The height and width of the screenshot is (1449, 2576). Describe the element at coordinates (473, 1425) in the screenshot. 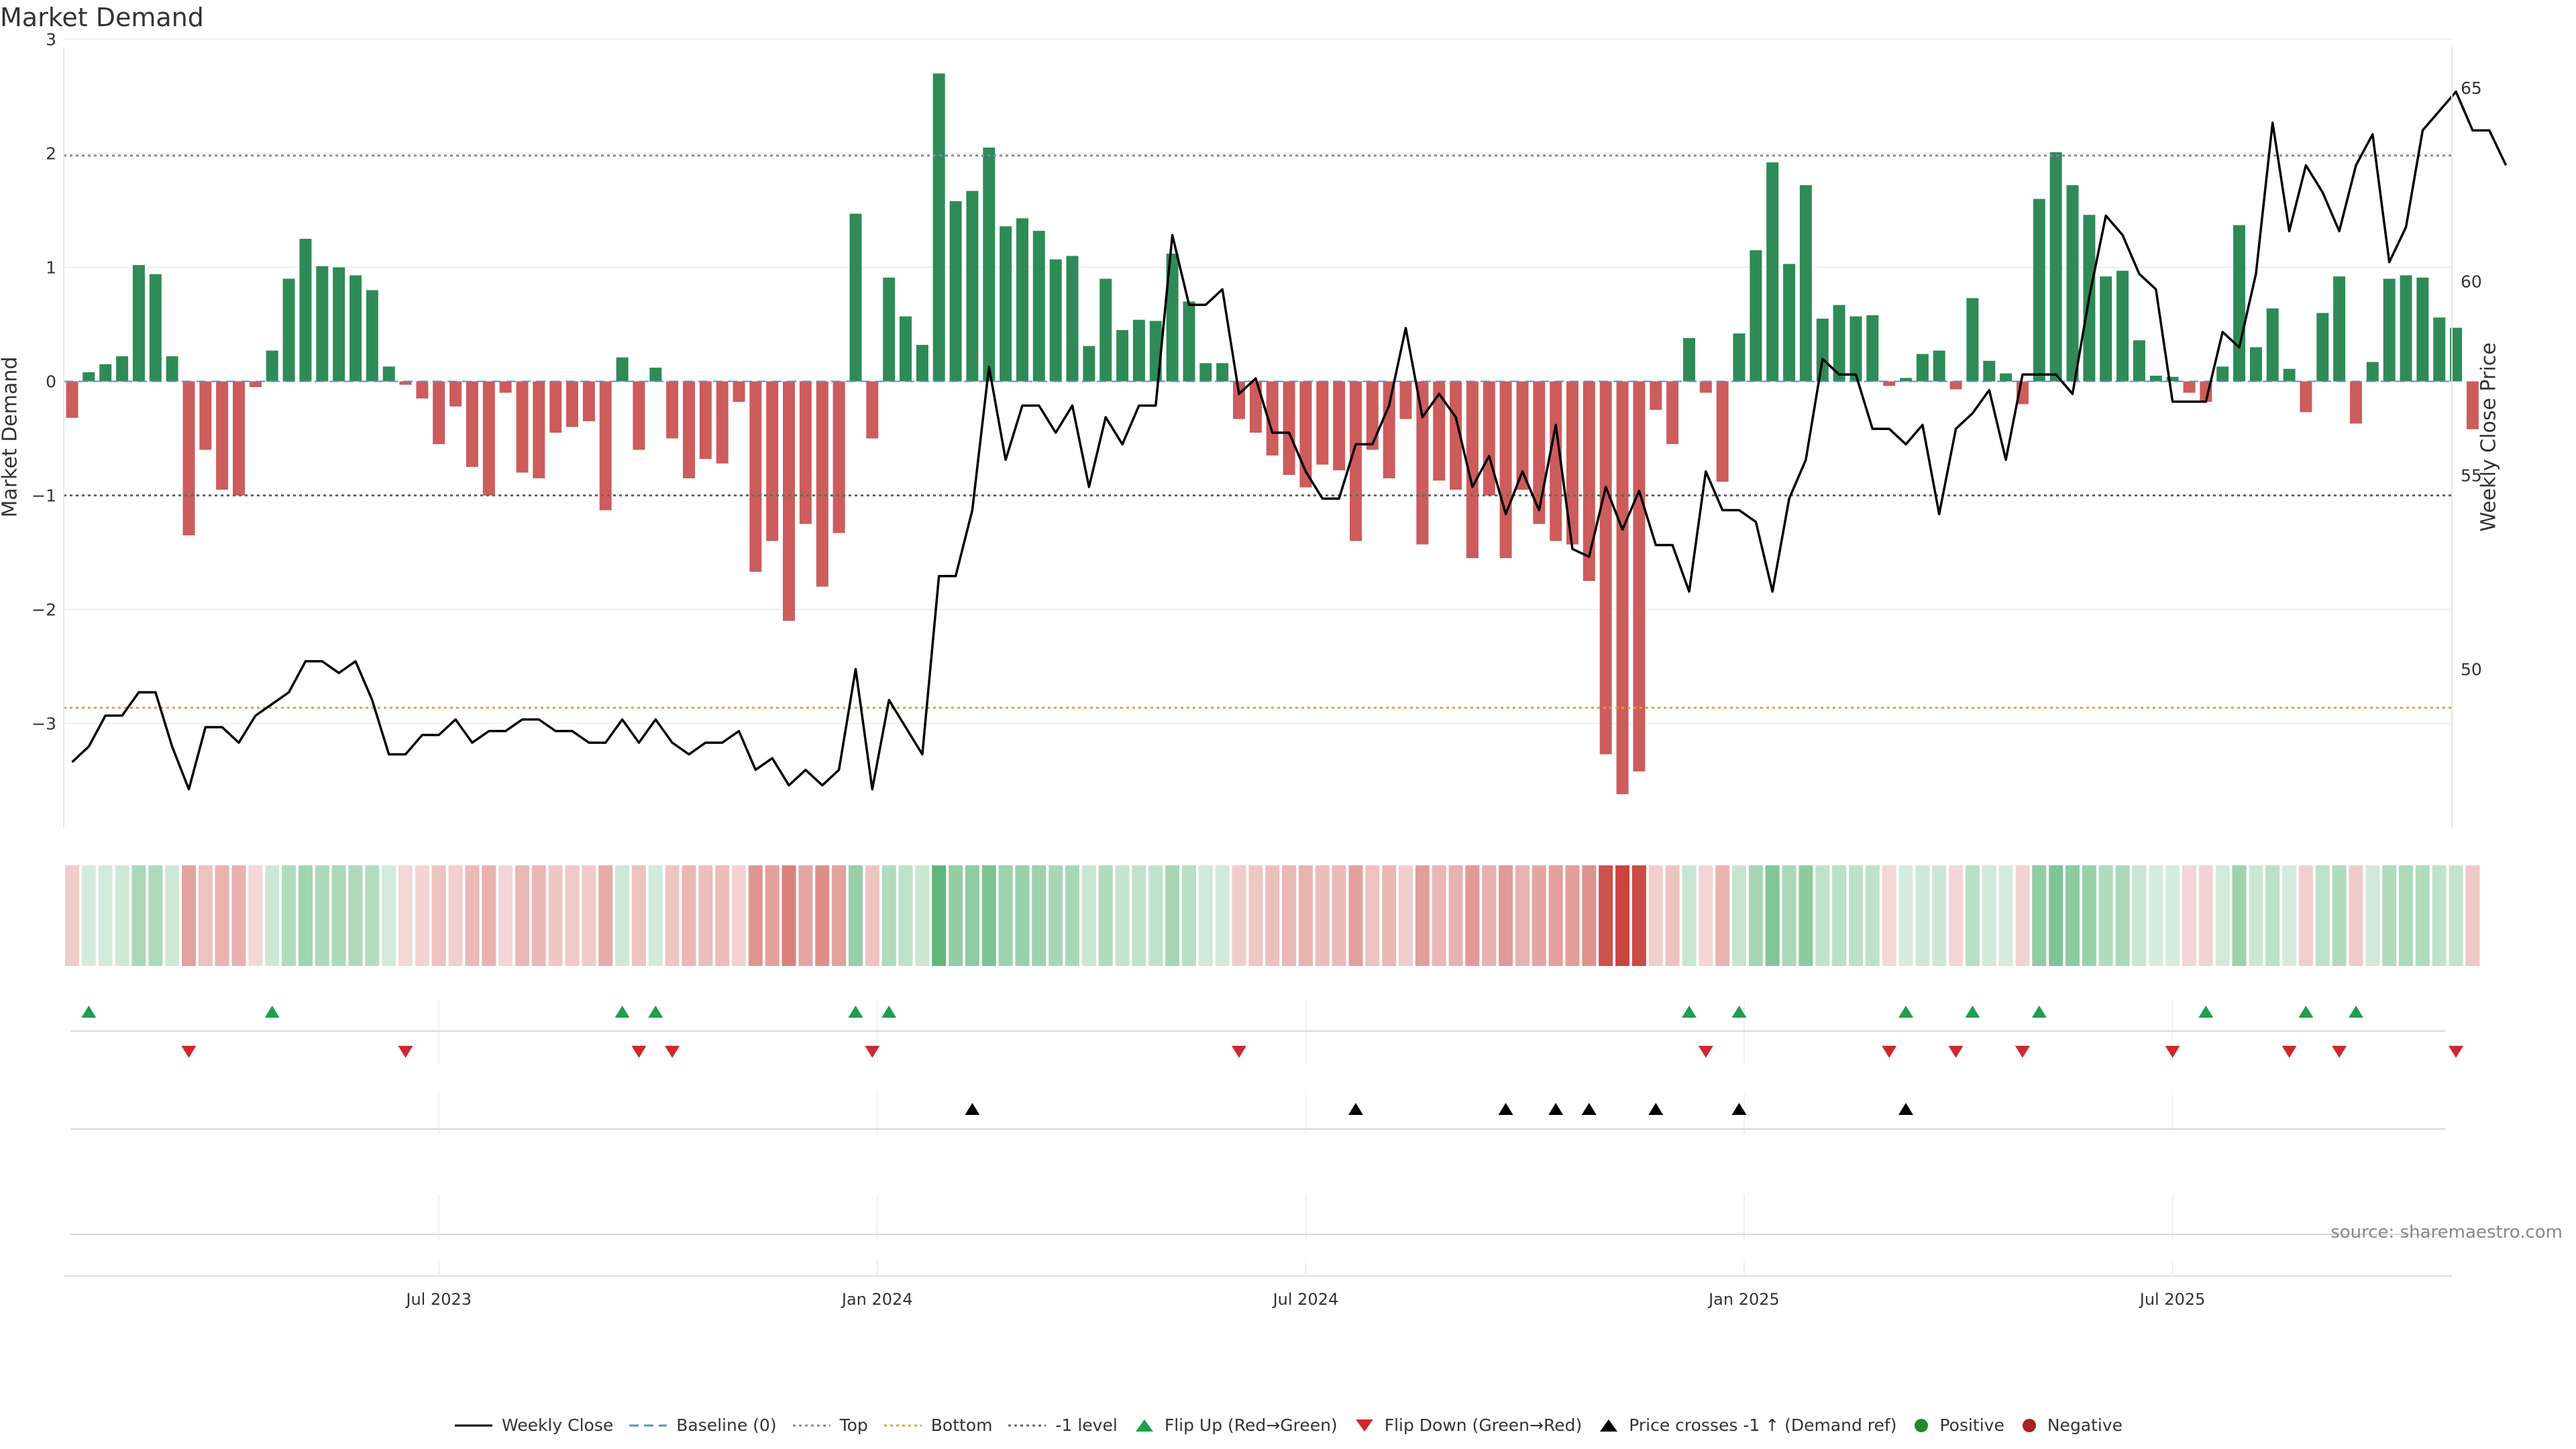

I see `legend-weekly-close-swatch` at that location.